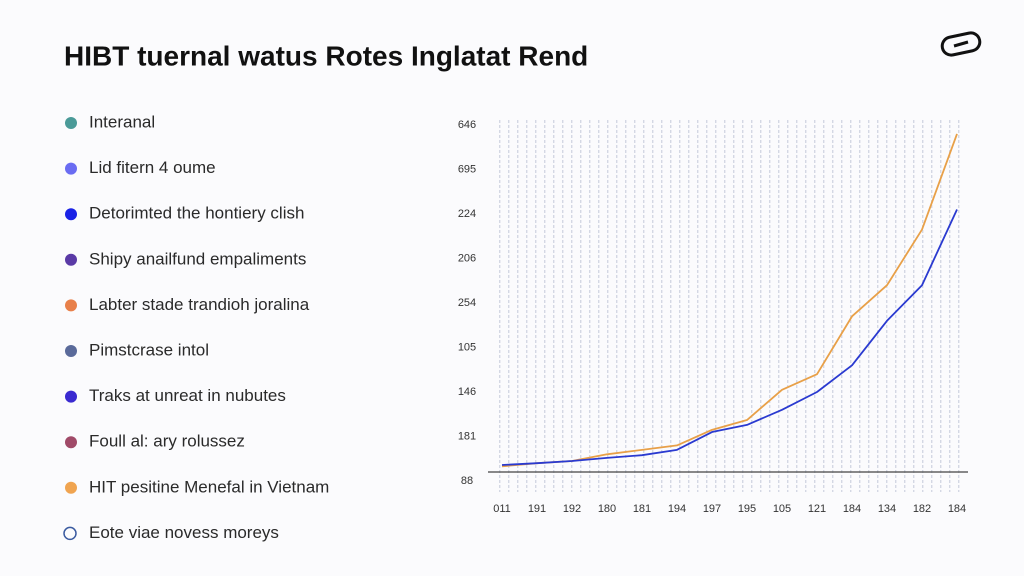 The image size is (1024, 576). I want to click on x-tick-label: 197, so click(712, 509).